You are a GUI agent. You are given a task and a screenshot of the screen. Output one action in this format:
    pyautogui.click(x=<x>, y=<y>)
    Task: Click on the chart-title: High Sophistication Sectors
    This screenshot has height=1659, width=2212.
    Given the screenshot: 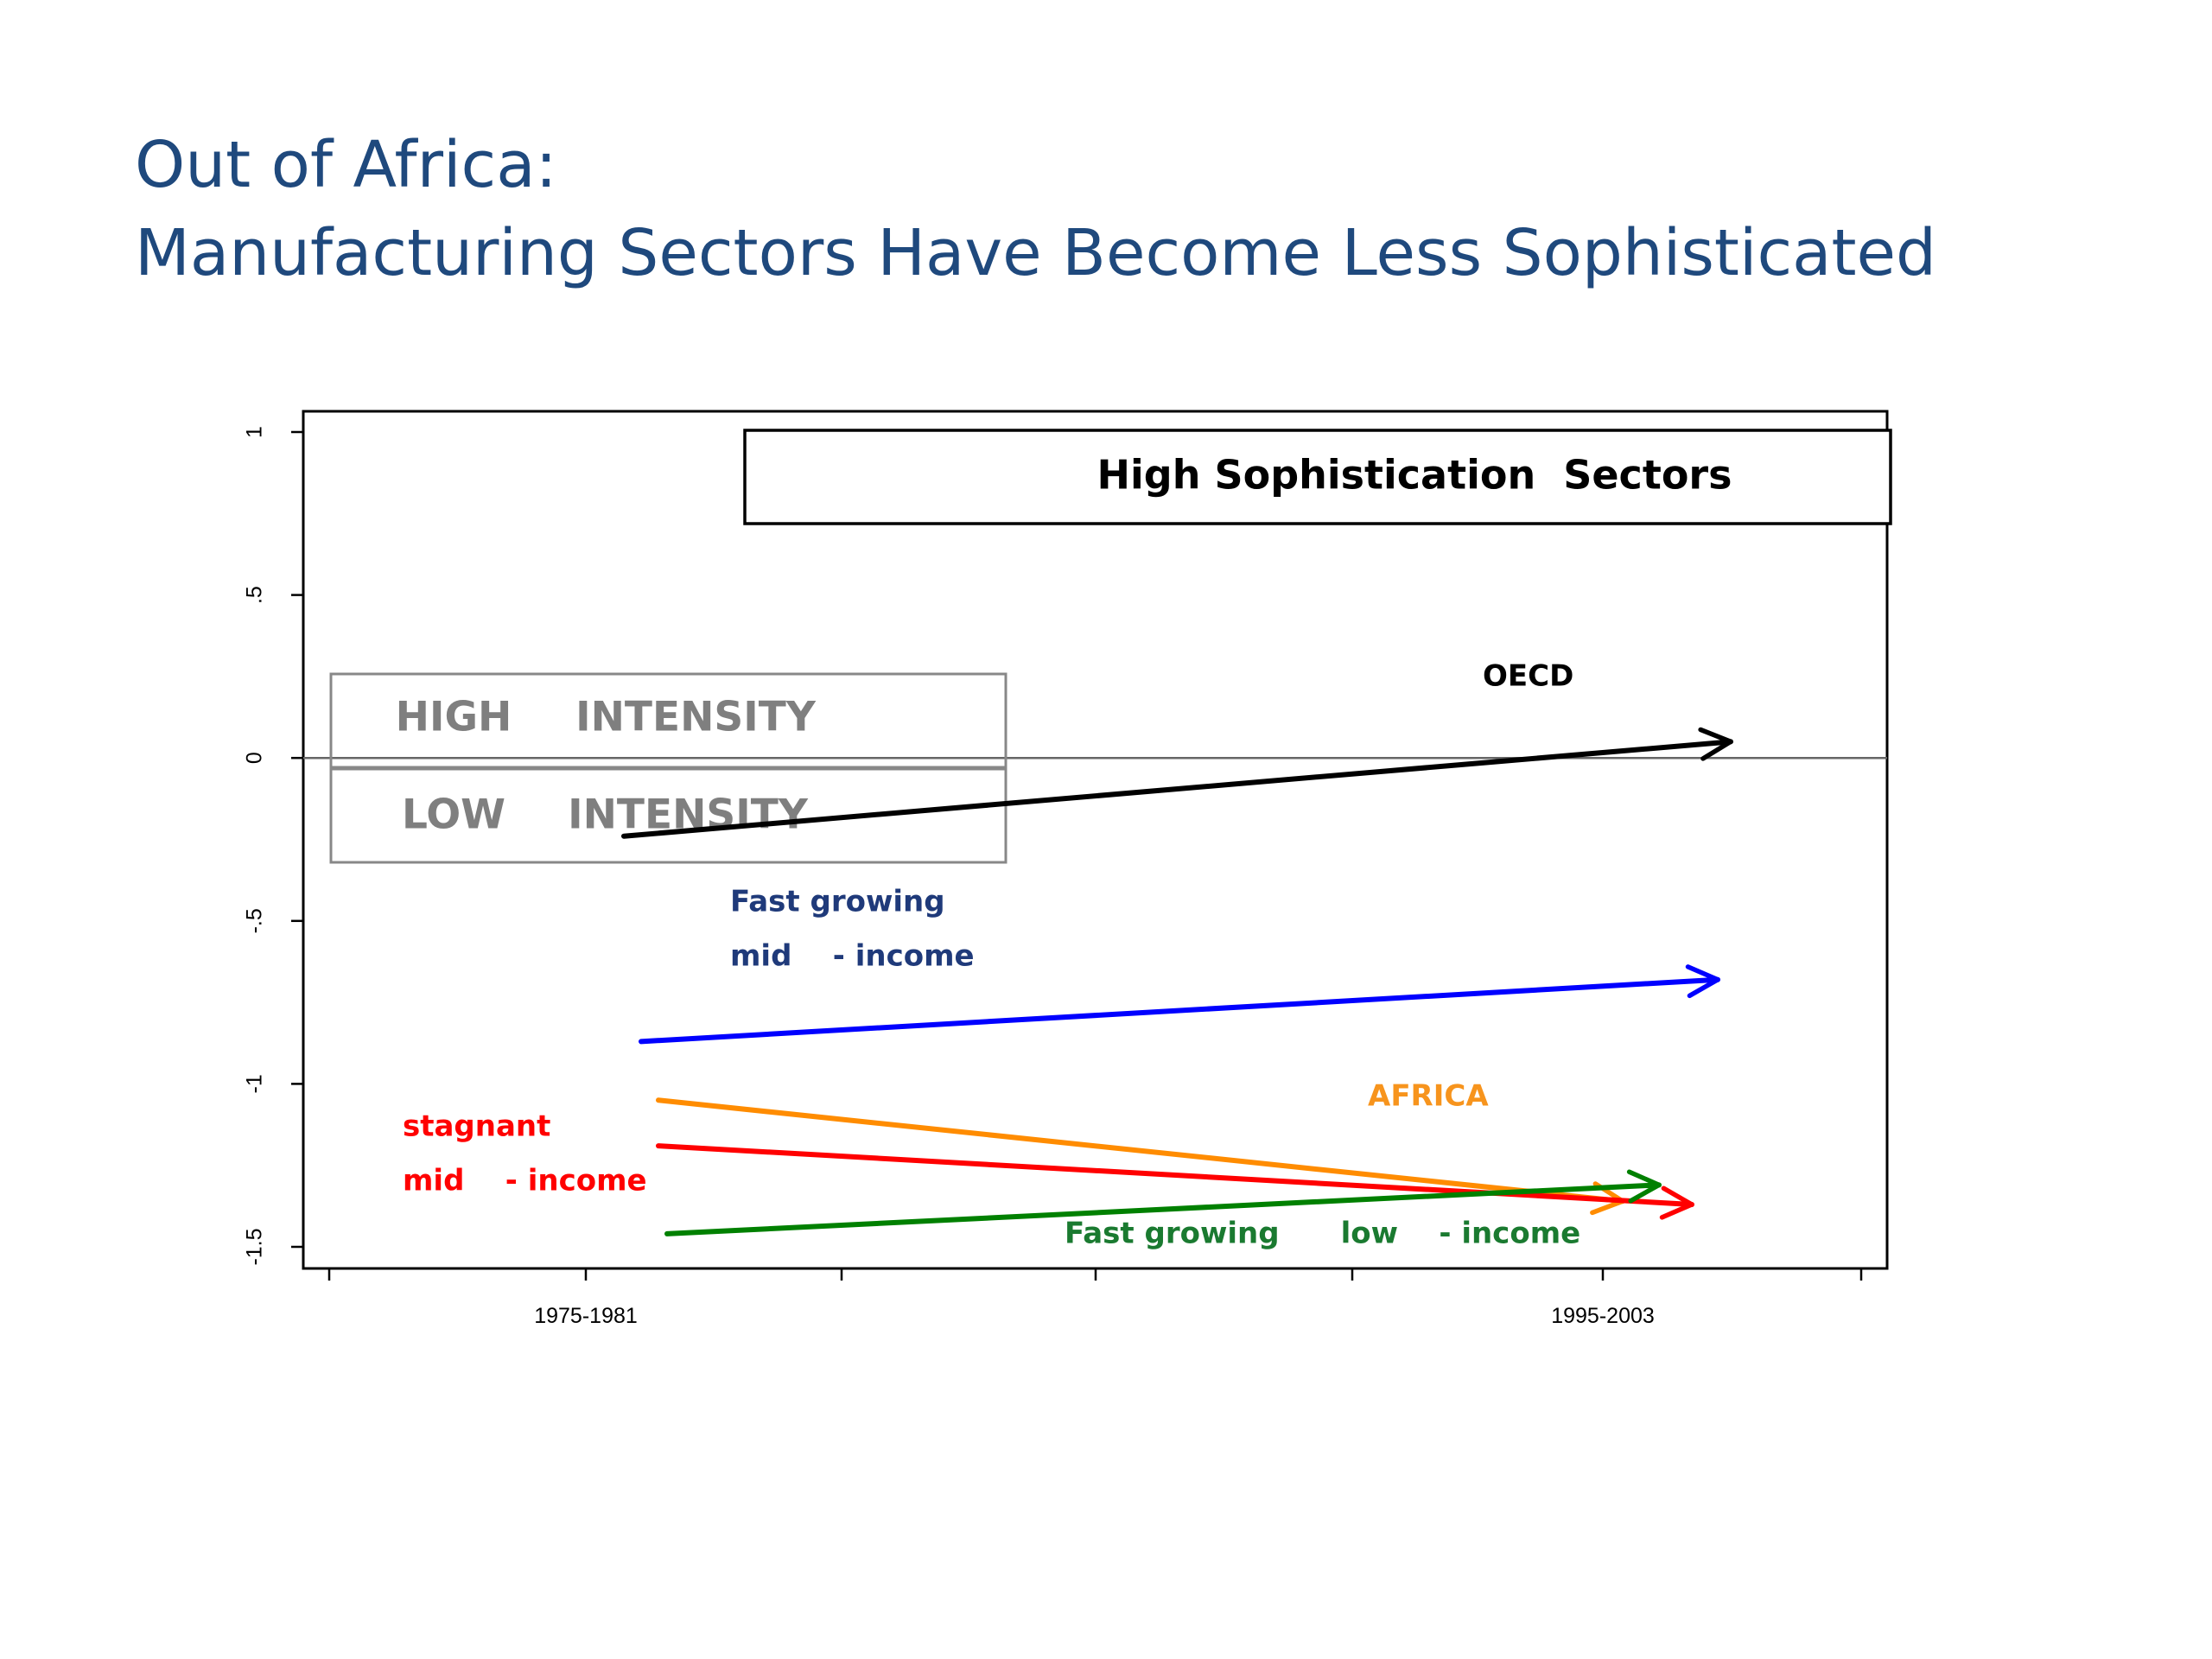 What is the action you would take?
    pyautogui.click(x=1414, y=475)
    